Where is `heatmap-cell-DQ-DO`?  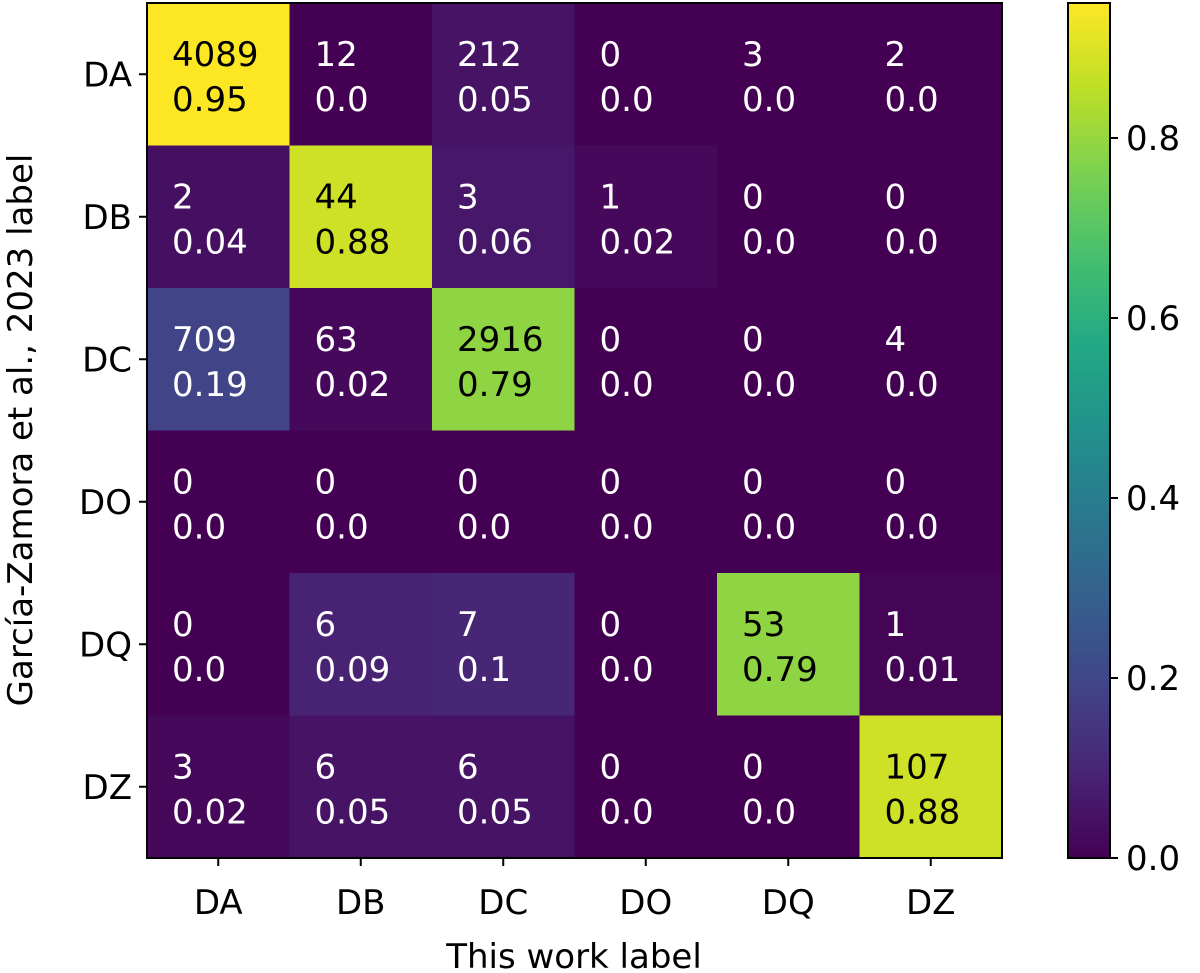 heatmap-cell-DQ-DO is located at coordinates (646, 644).